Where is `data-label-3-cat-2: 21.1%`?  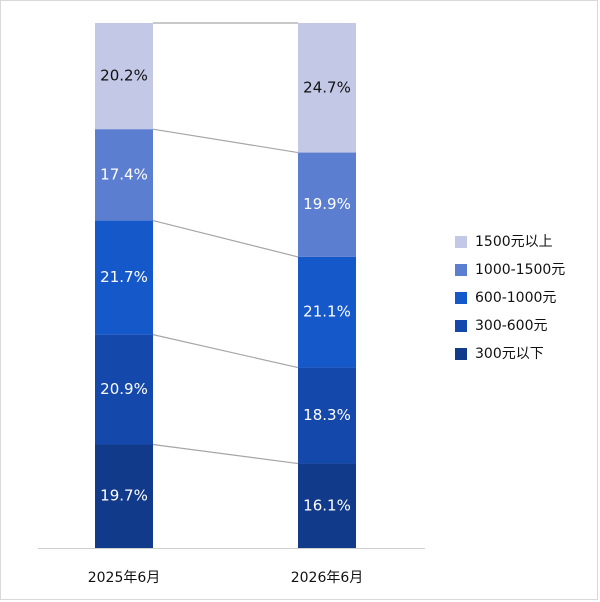
data-label-3-cat-2: 21.1% is located at coordinates (327, 312).